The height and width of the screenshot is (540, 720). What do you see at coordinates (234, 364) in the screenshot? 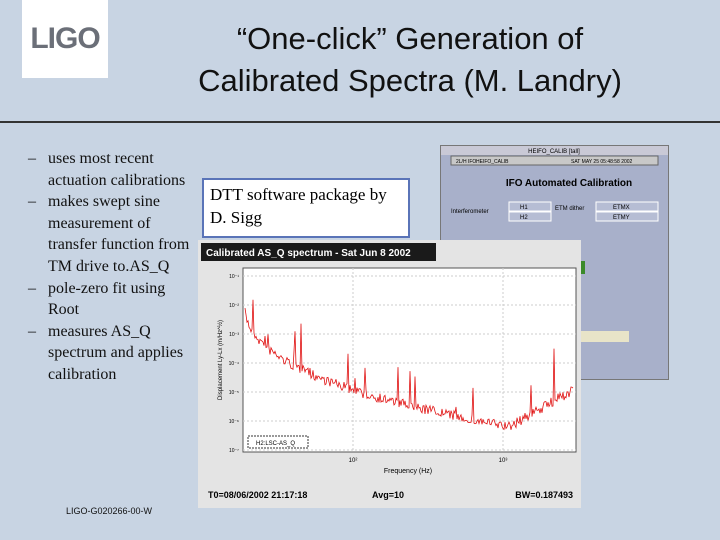
I see `y-tick-label: 10⁻⁴` at bounding box center [234, 364].